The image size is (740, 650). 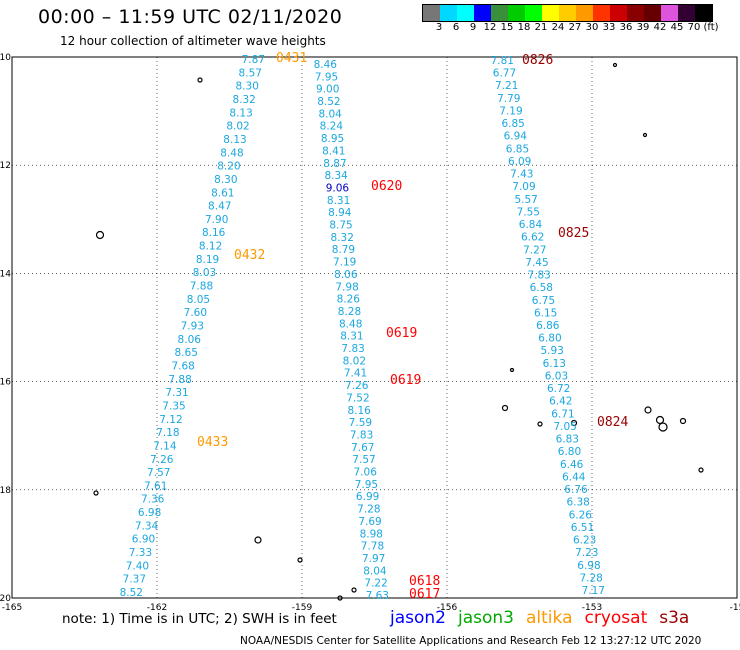 What do you see at coordinates (524, 27) in the screenshot?
I see `legend-label: 18` at bounding box center [524, 27].